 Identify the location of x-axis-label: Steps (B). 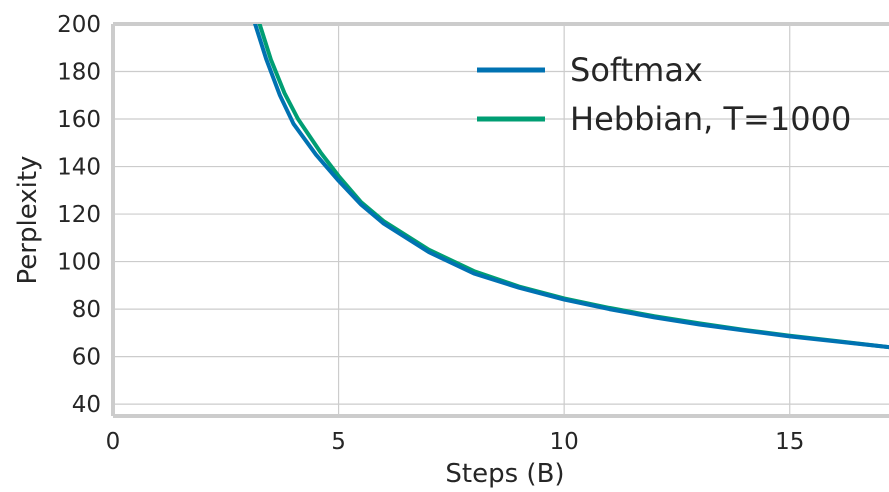
(504, 474).